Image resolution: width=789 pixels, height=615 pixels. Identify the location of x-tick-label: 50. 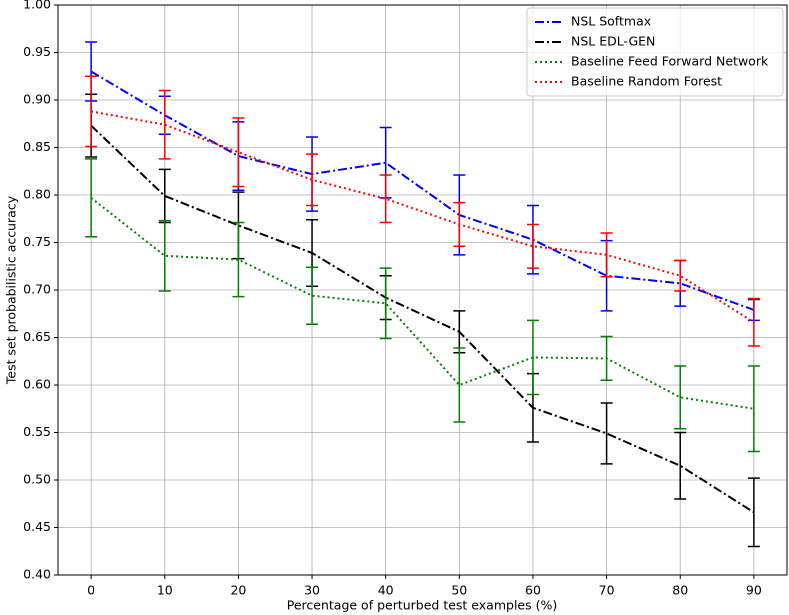
(459, 590).